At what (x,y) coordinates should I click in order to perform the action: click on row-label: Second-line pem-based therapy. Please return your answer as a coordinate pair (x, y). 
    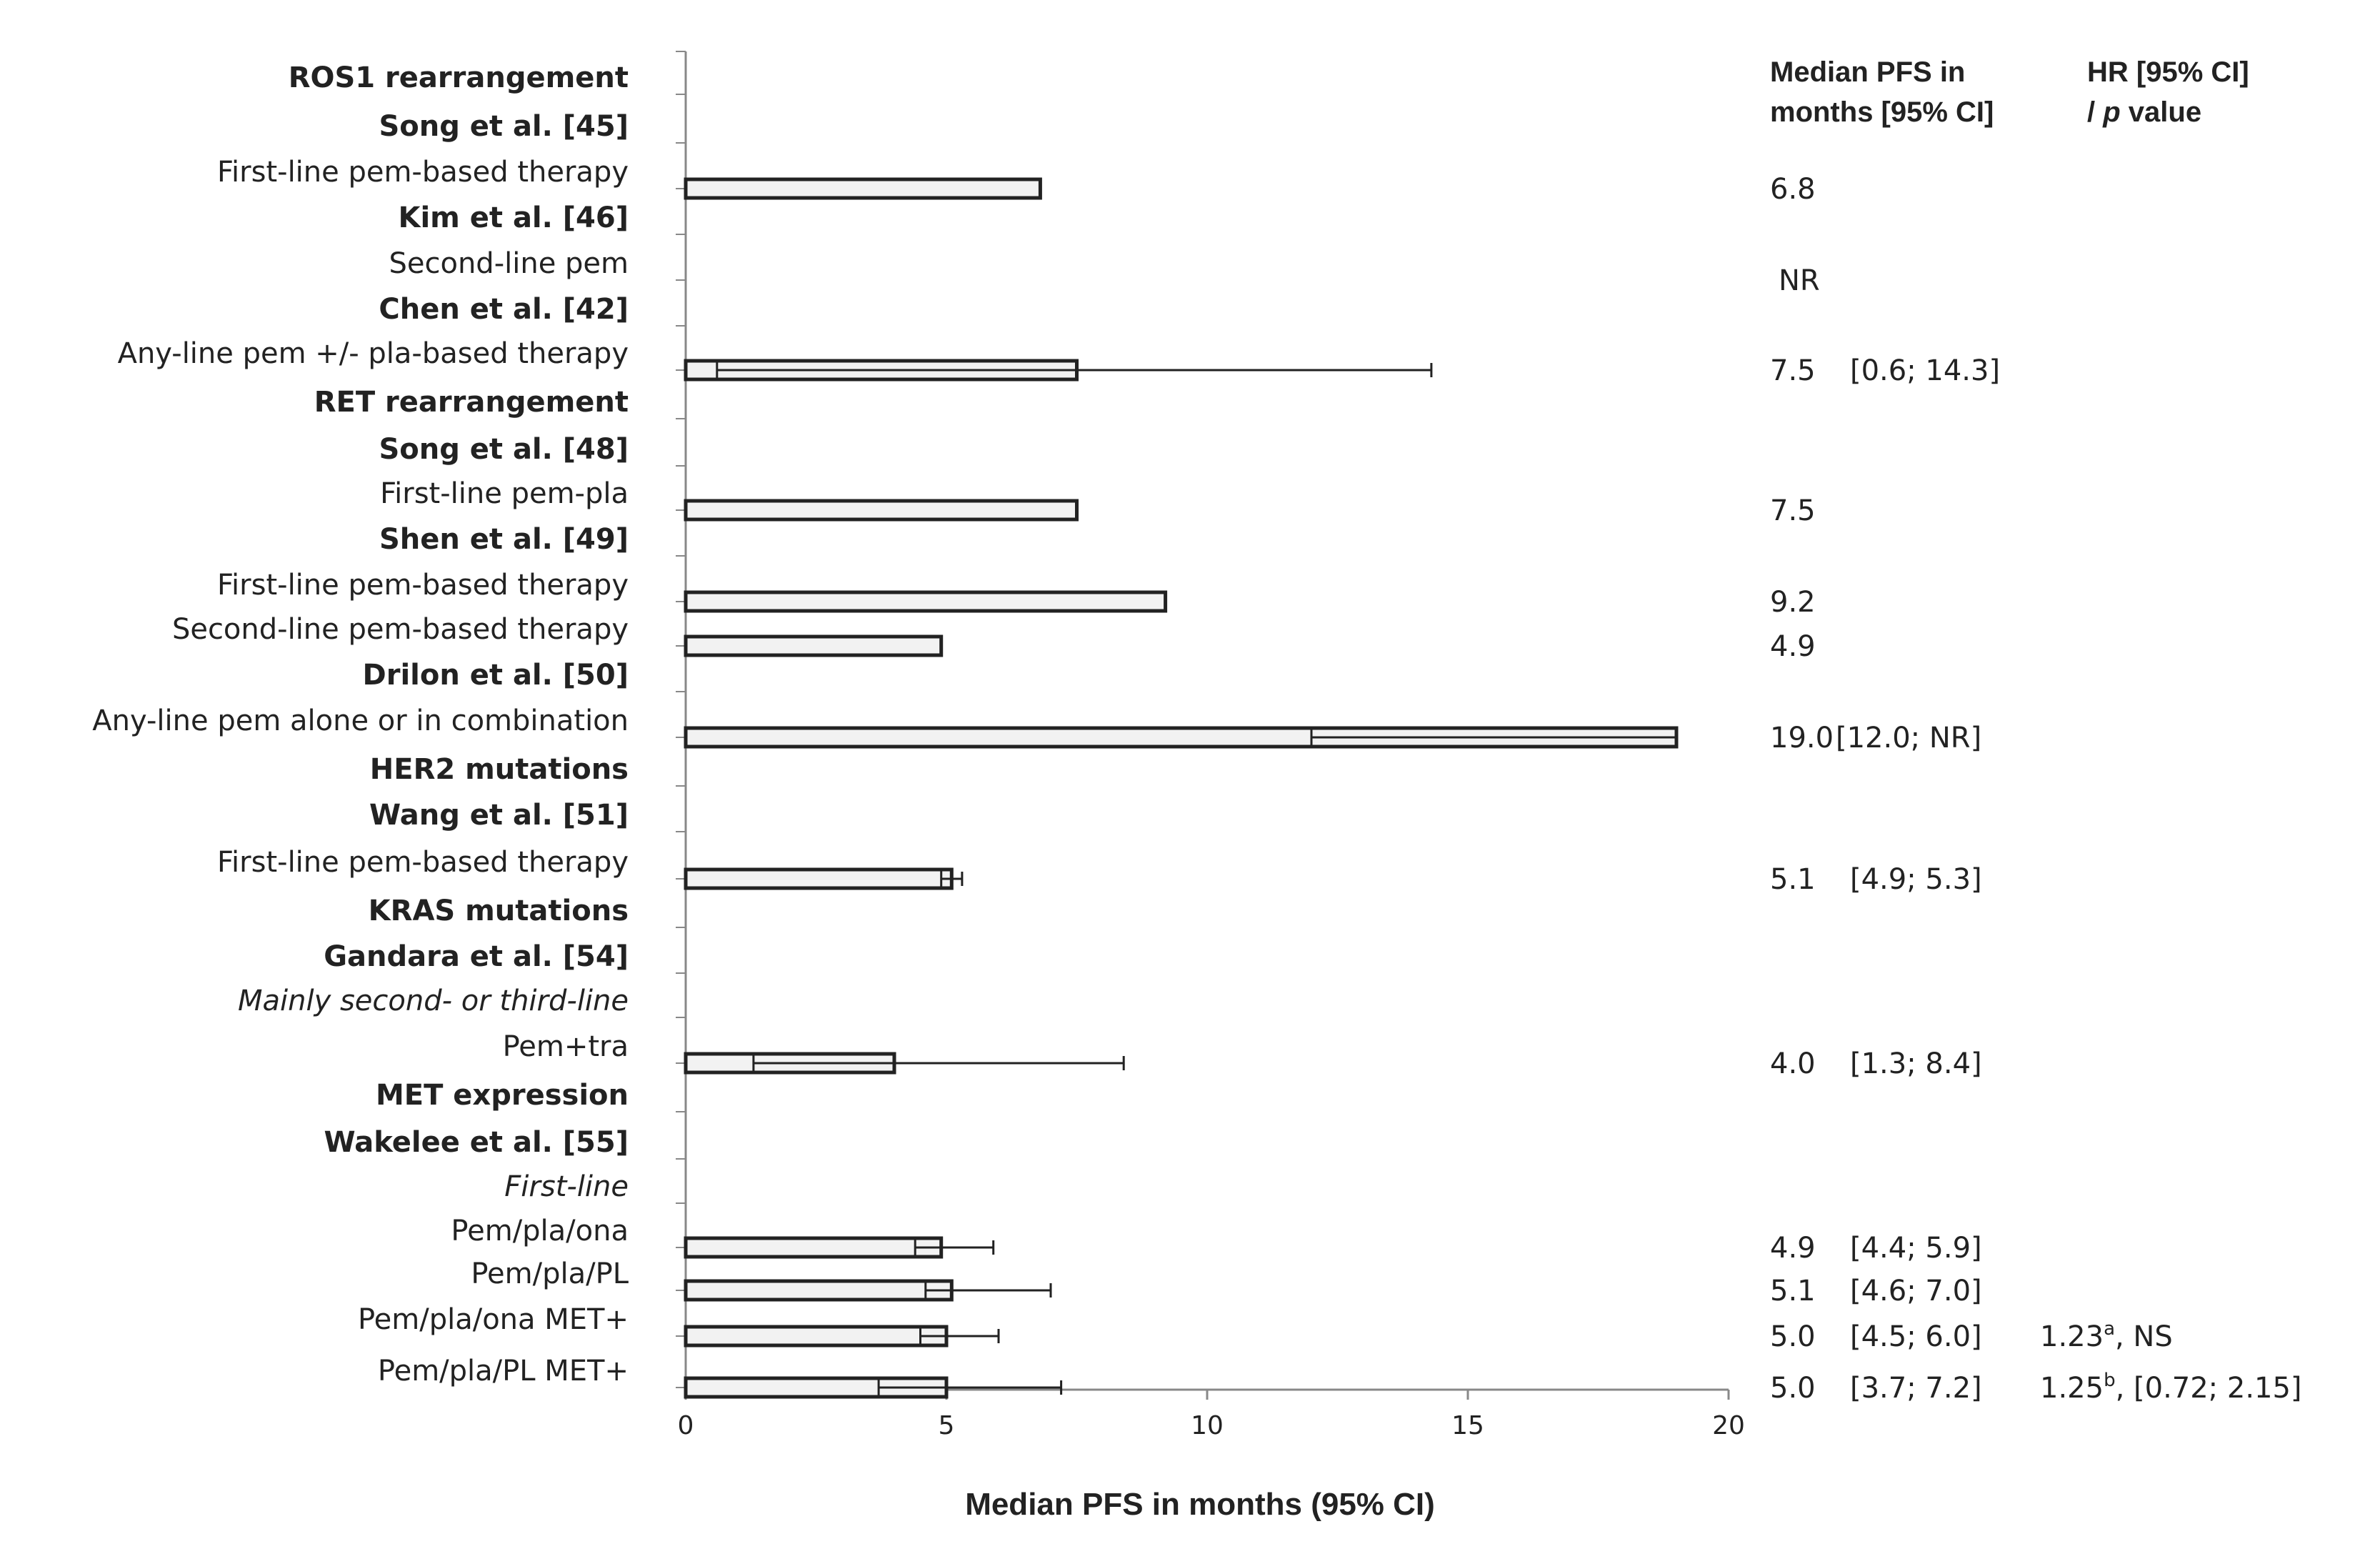
    Looking at the image, I should click on (400, 629).